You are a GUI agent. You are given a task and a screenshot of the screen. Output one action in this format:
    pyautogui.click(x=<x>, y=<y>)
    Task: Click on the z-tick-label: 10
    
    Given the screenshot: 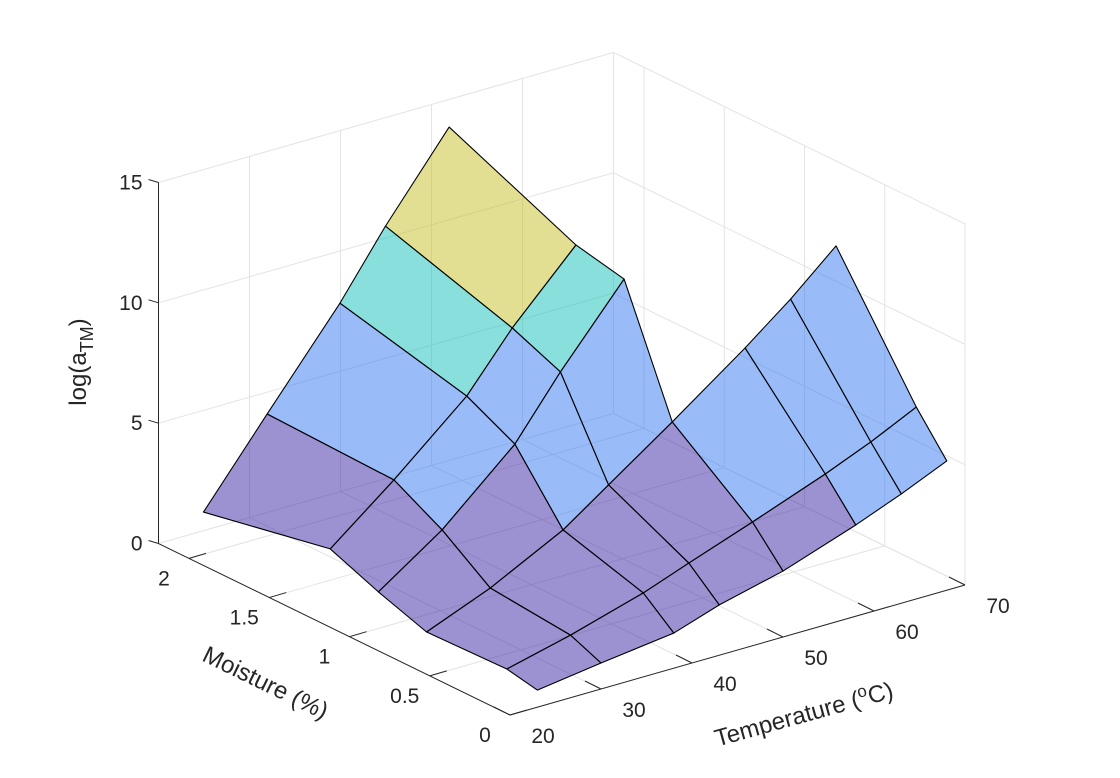 What is the action you would take?
    pyautogui.click(x=130, y=303)
    